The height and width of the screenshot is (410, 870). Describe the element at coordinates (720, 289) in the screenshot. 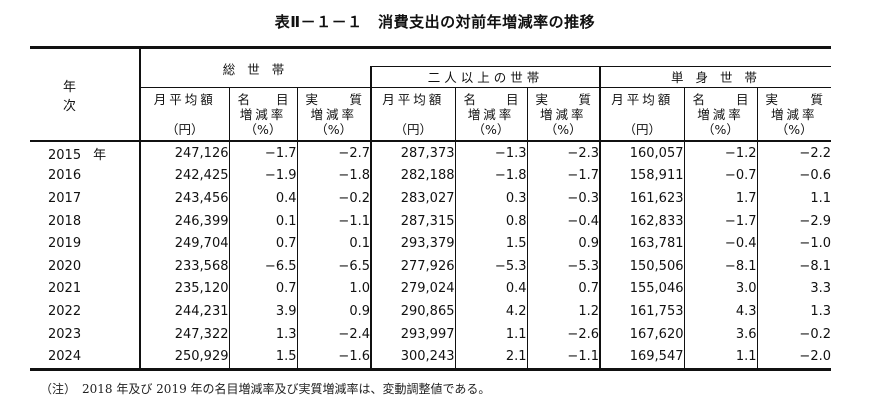

I see `single-nominal-cell: 3.0` at that location.